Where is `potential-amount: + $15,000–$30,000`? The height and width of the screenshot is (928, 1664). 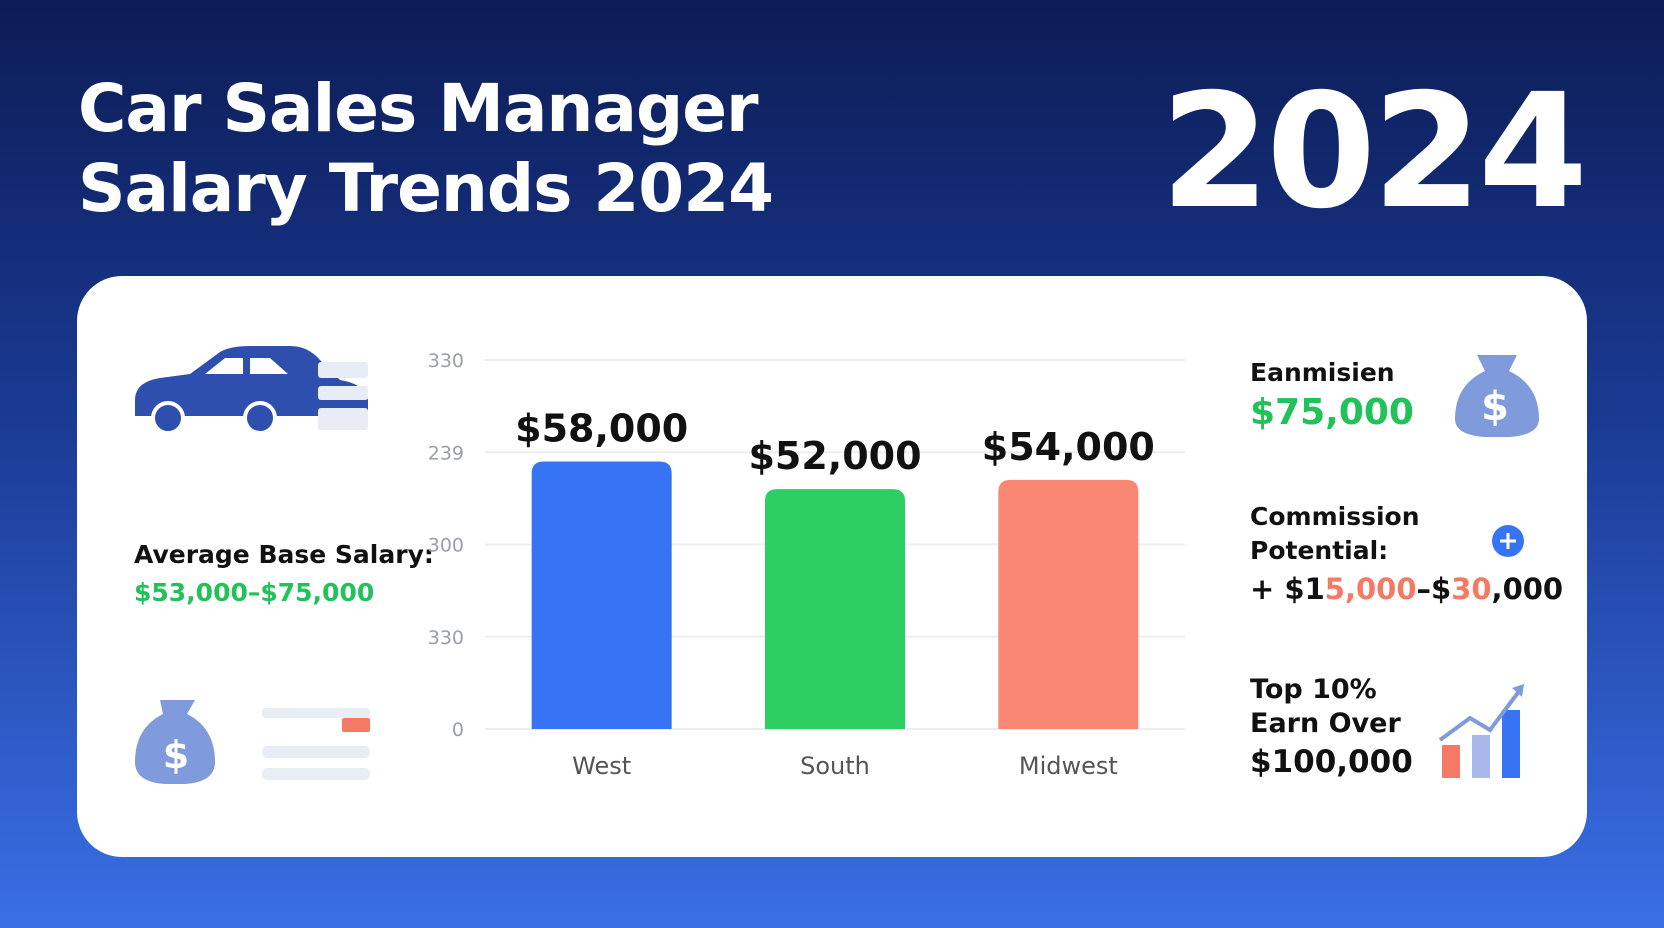
potential-amount: + $15,000–$30,000 is located at coordinates (1406, 589).